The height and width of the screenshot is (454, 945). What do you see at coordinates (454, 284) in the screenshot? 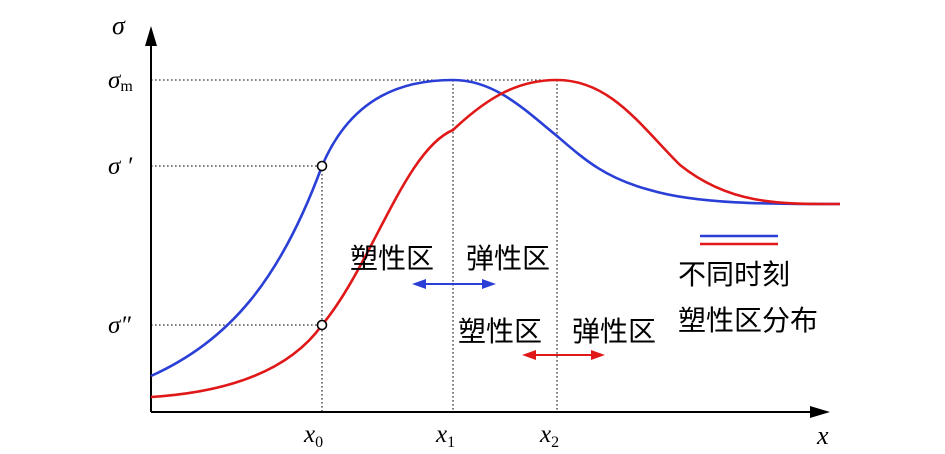
I see `blue-zone-arrow` at bounding box center [454, 284].